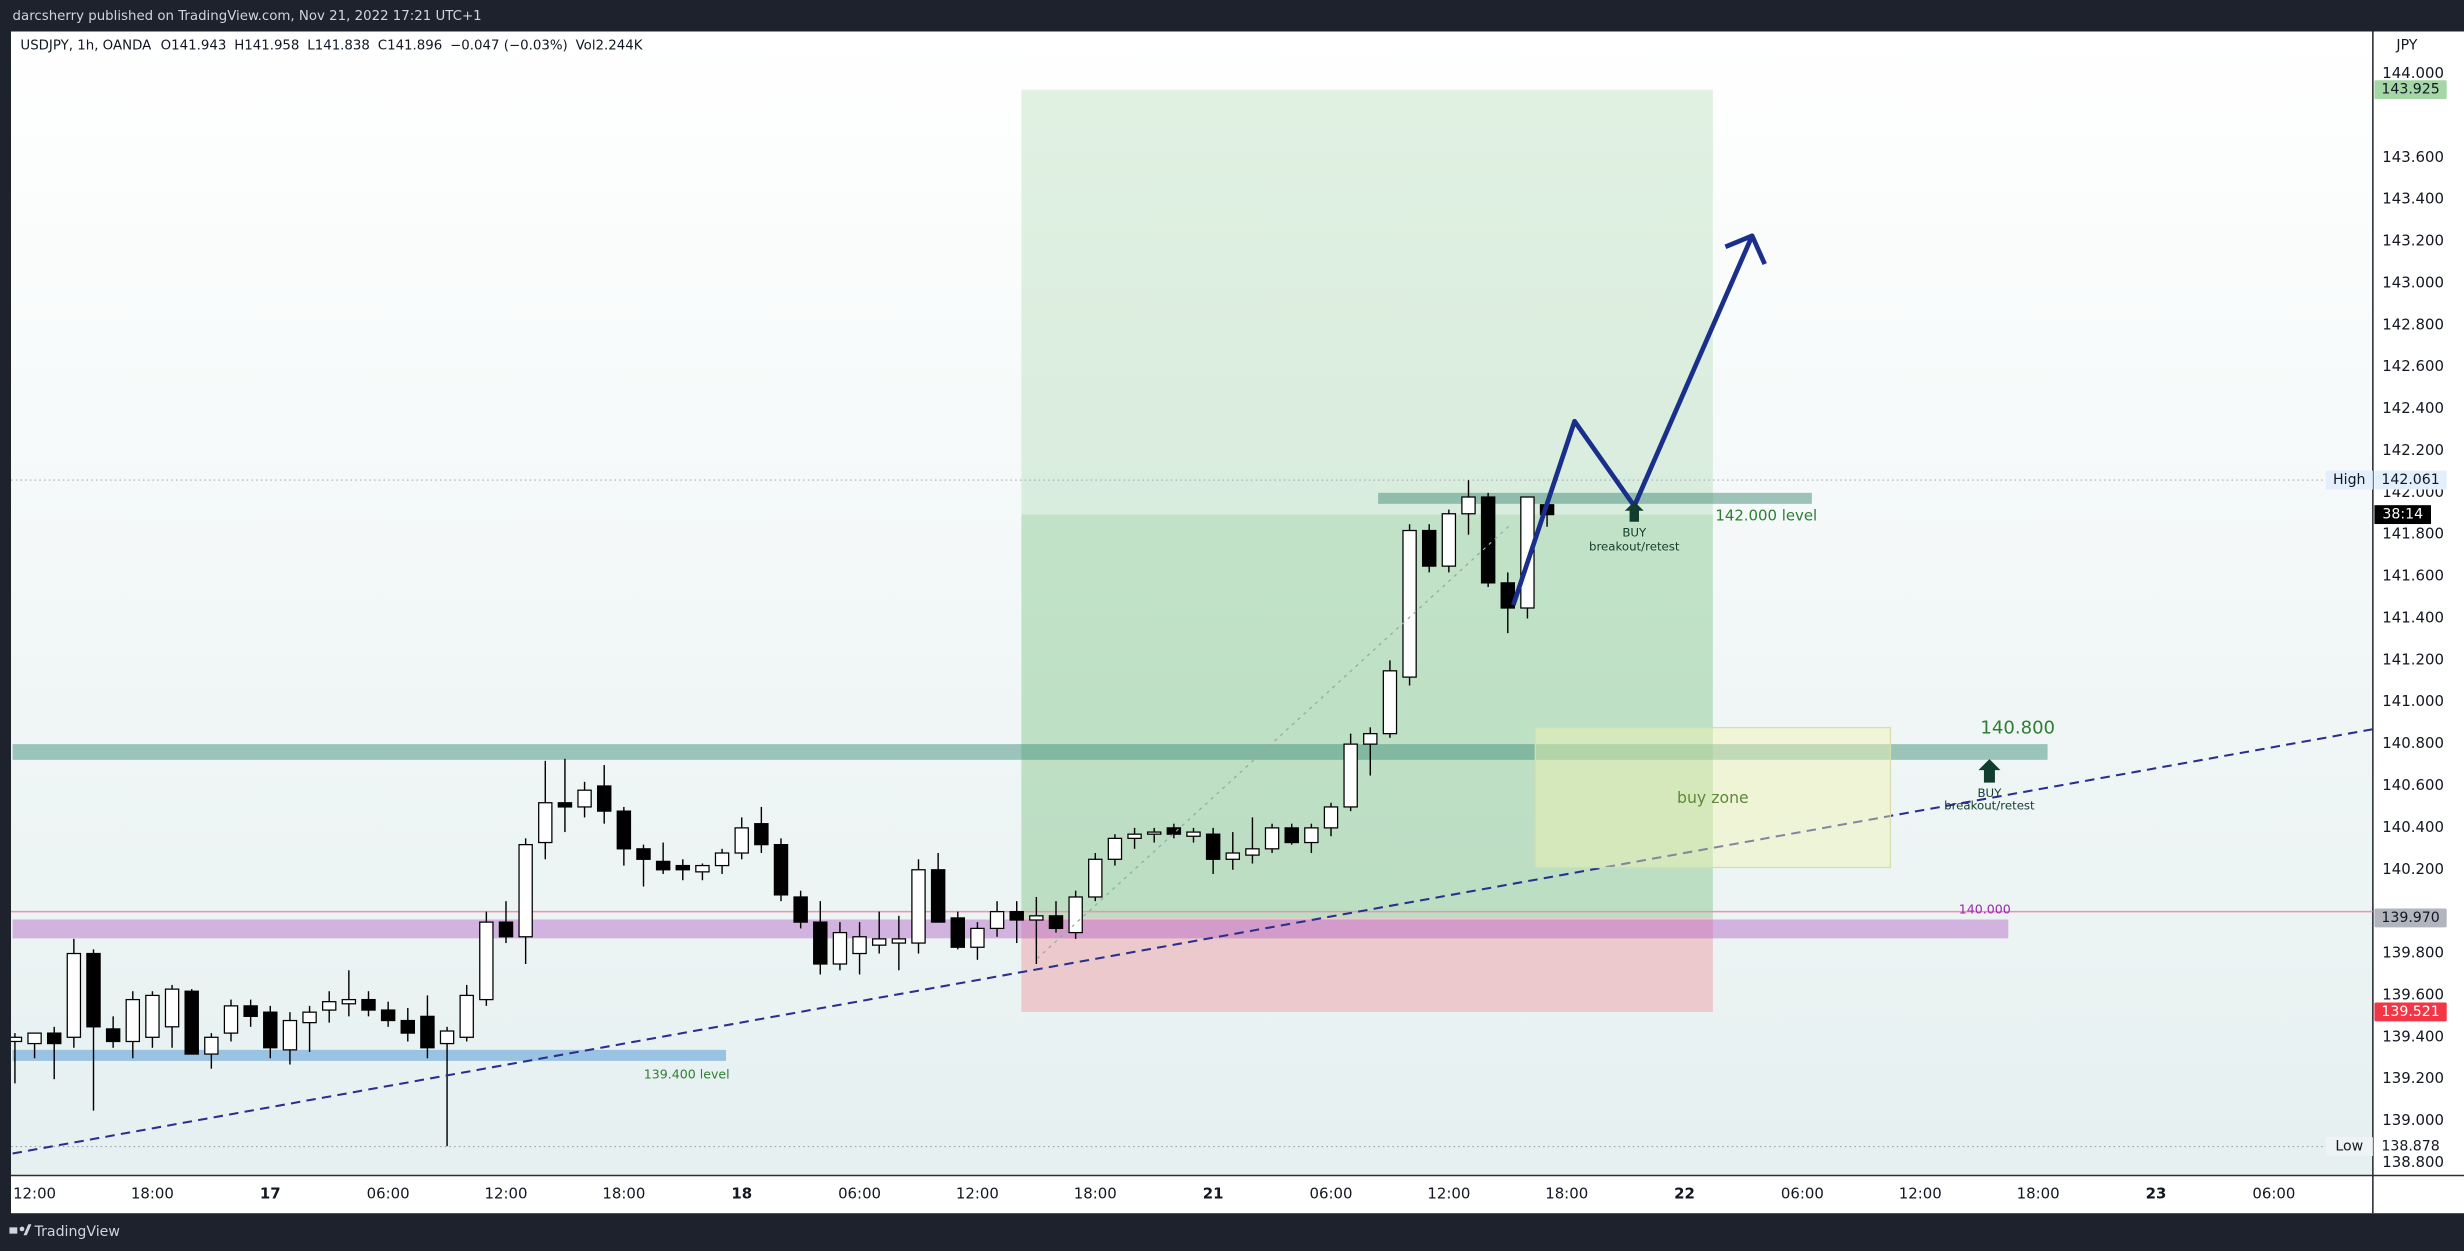  What do you see at coordinates (509, 46) in the screenshot?
I see `legend-value: −0.047 (−0.03%)` at bounding box center [509, 46].